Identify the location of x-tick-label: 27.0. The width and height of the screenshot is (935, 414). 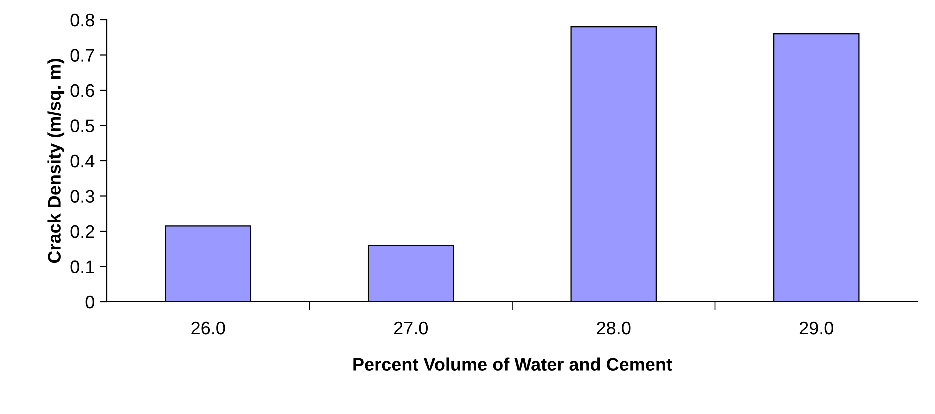
(411, 328).